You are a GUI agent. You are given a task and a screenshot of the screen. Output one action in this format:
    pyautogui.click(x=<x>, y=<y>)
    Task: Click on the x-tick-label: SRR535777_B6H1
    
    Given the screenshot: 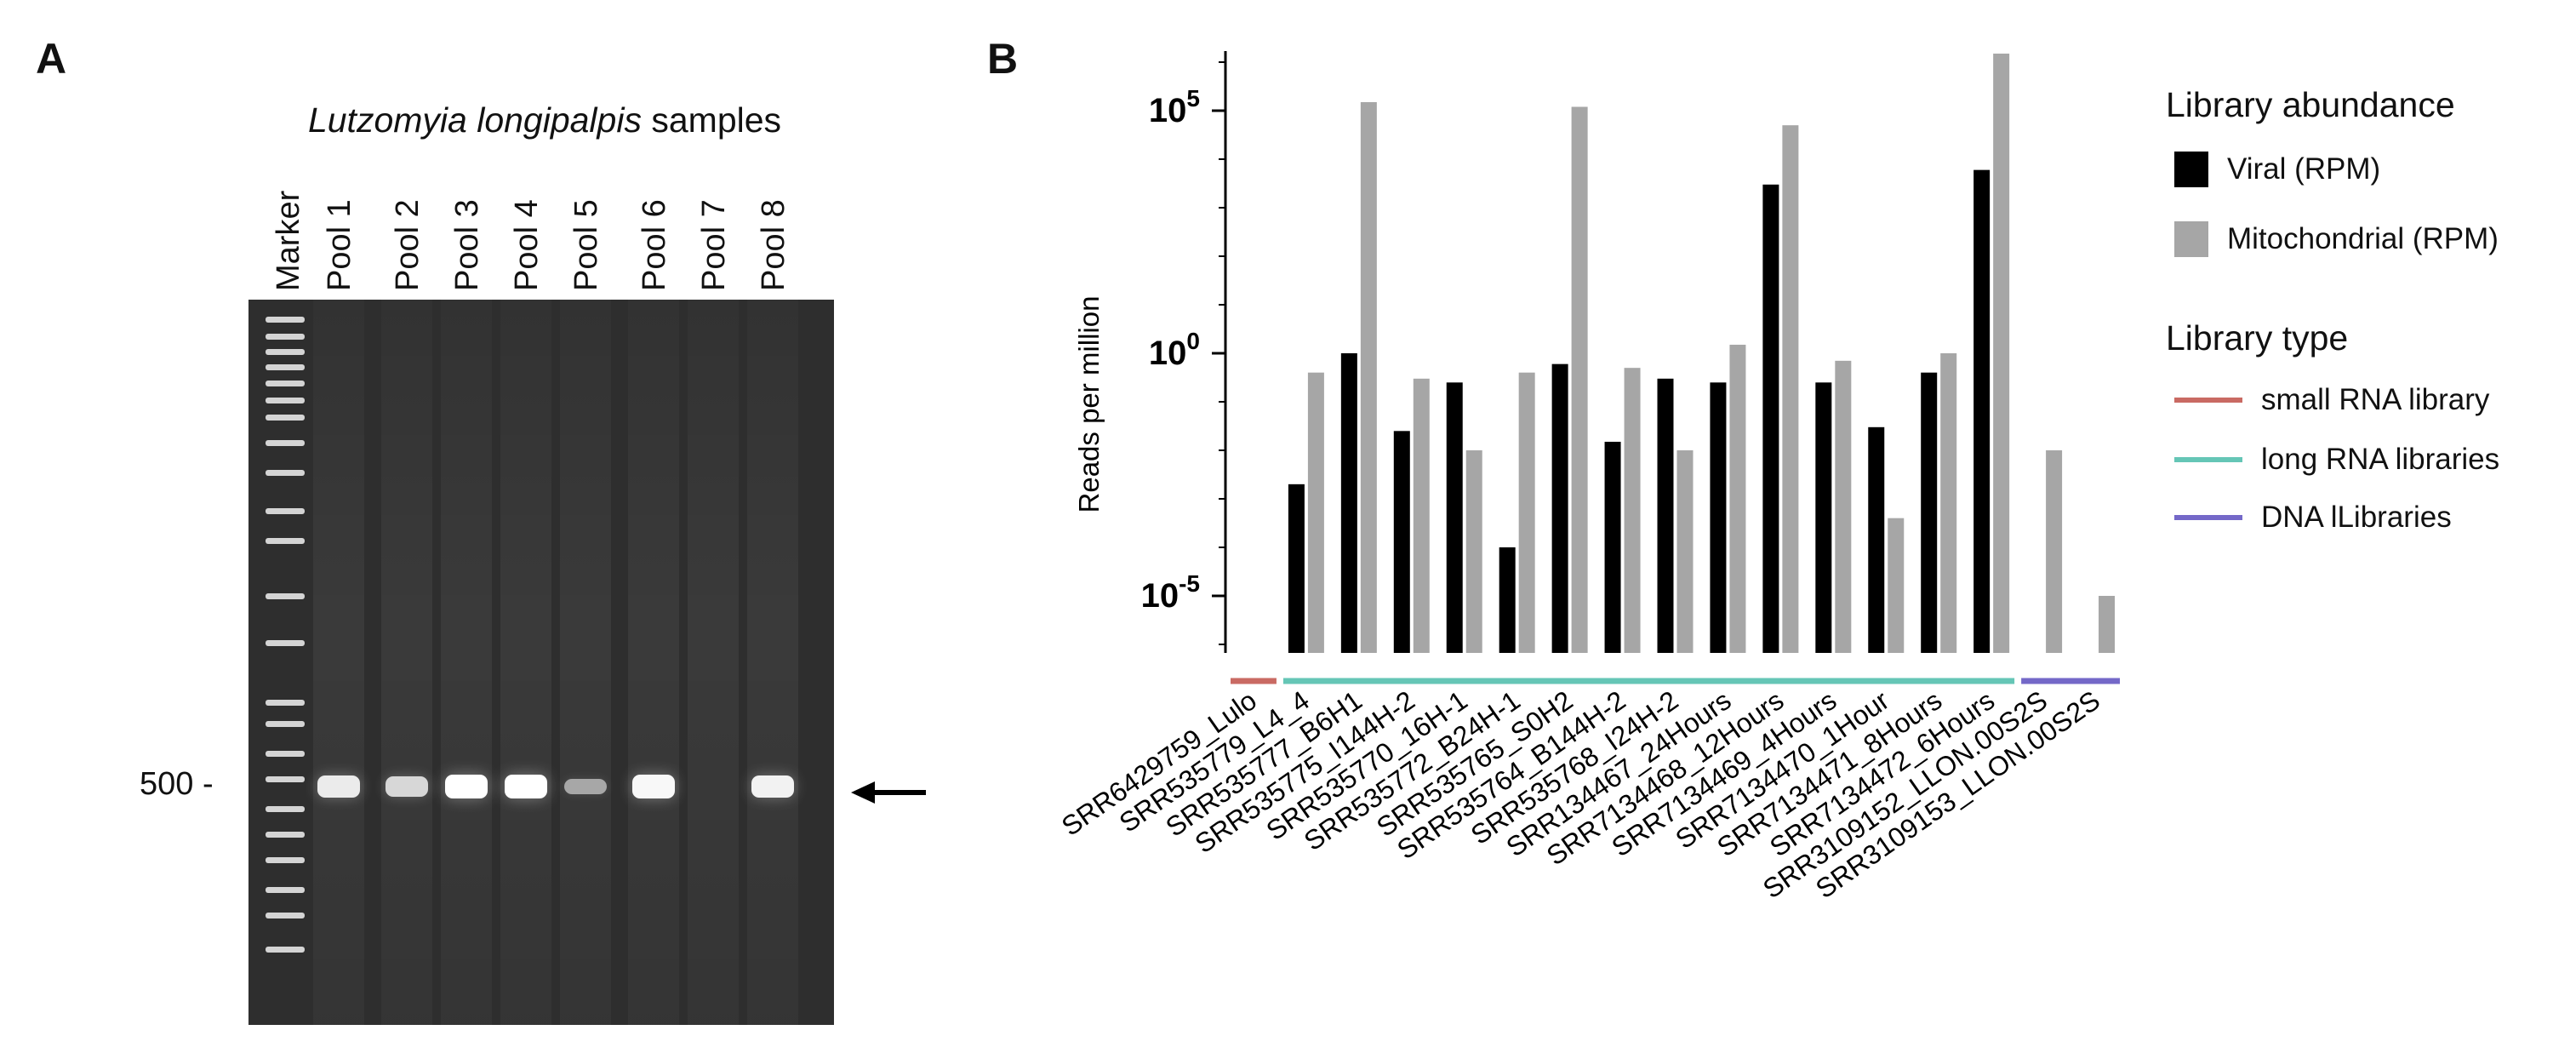 What is the action you would take?
    pyautogui.click(x=1264, y=763)
    